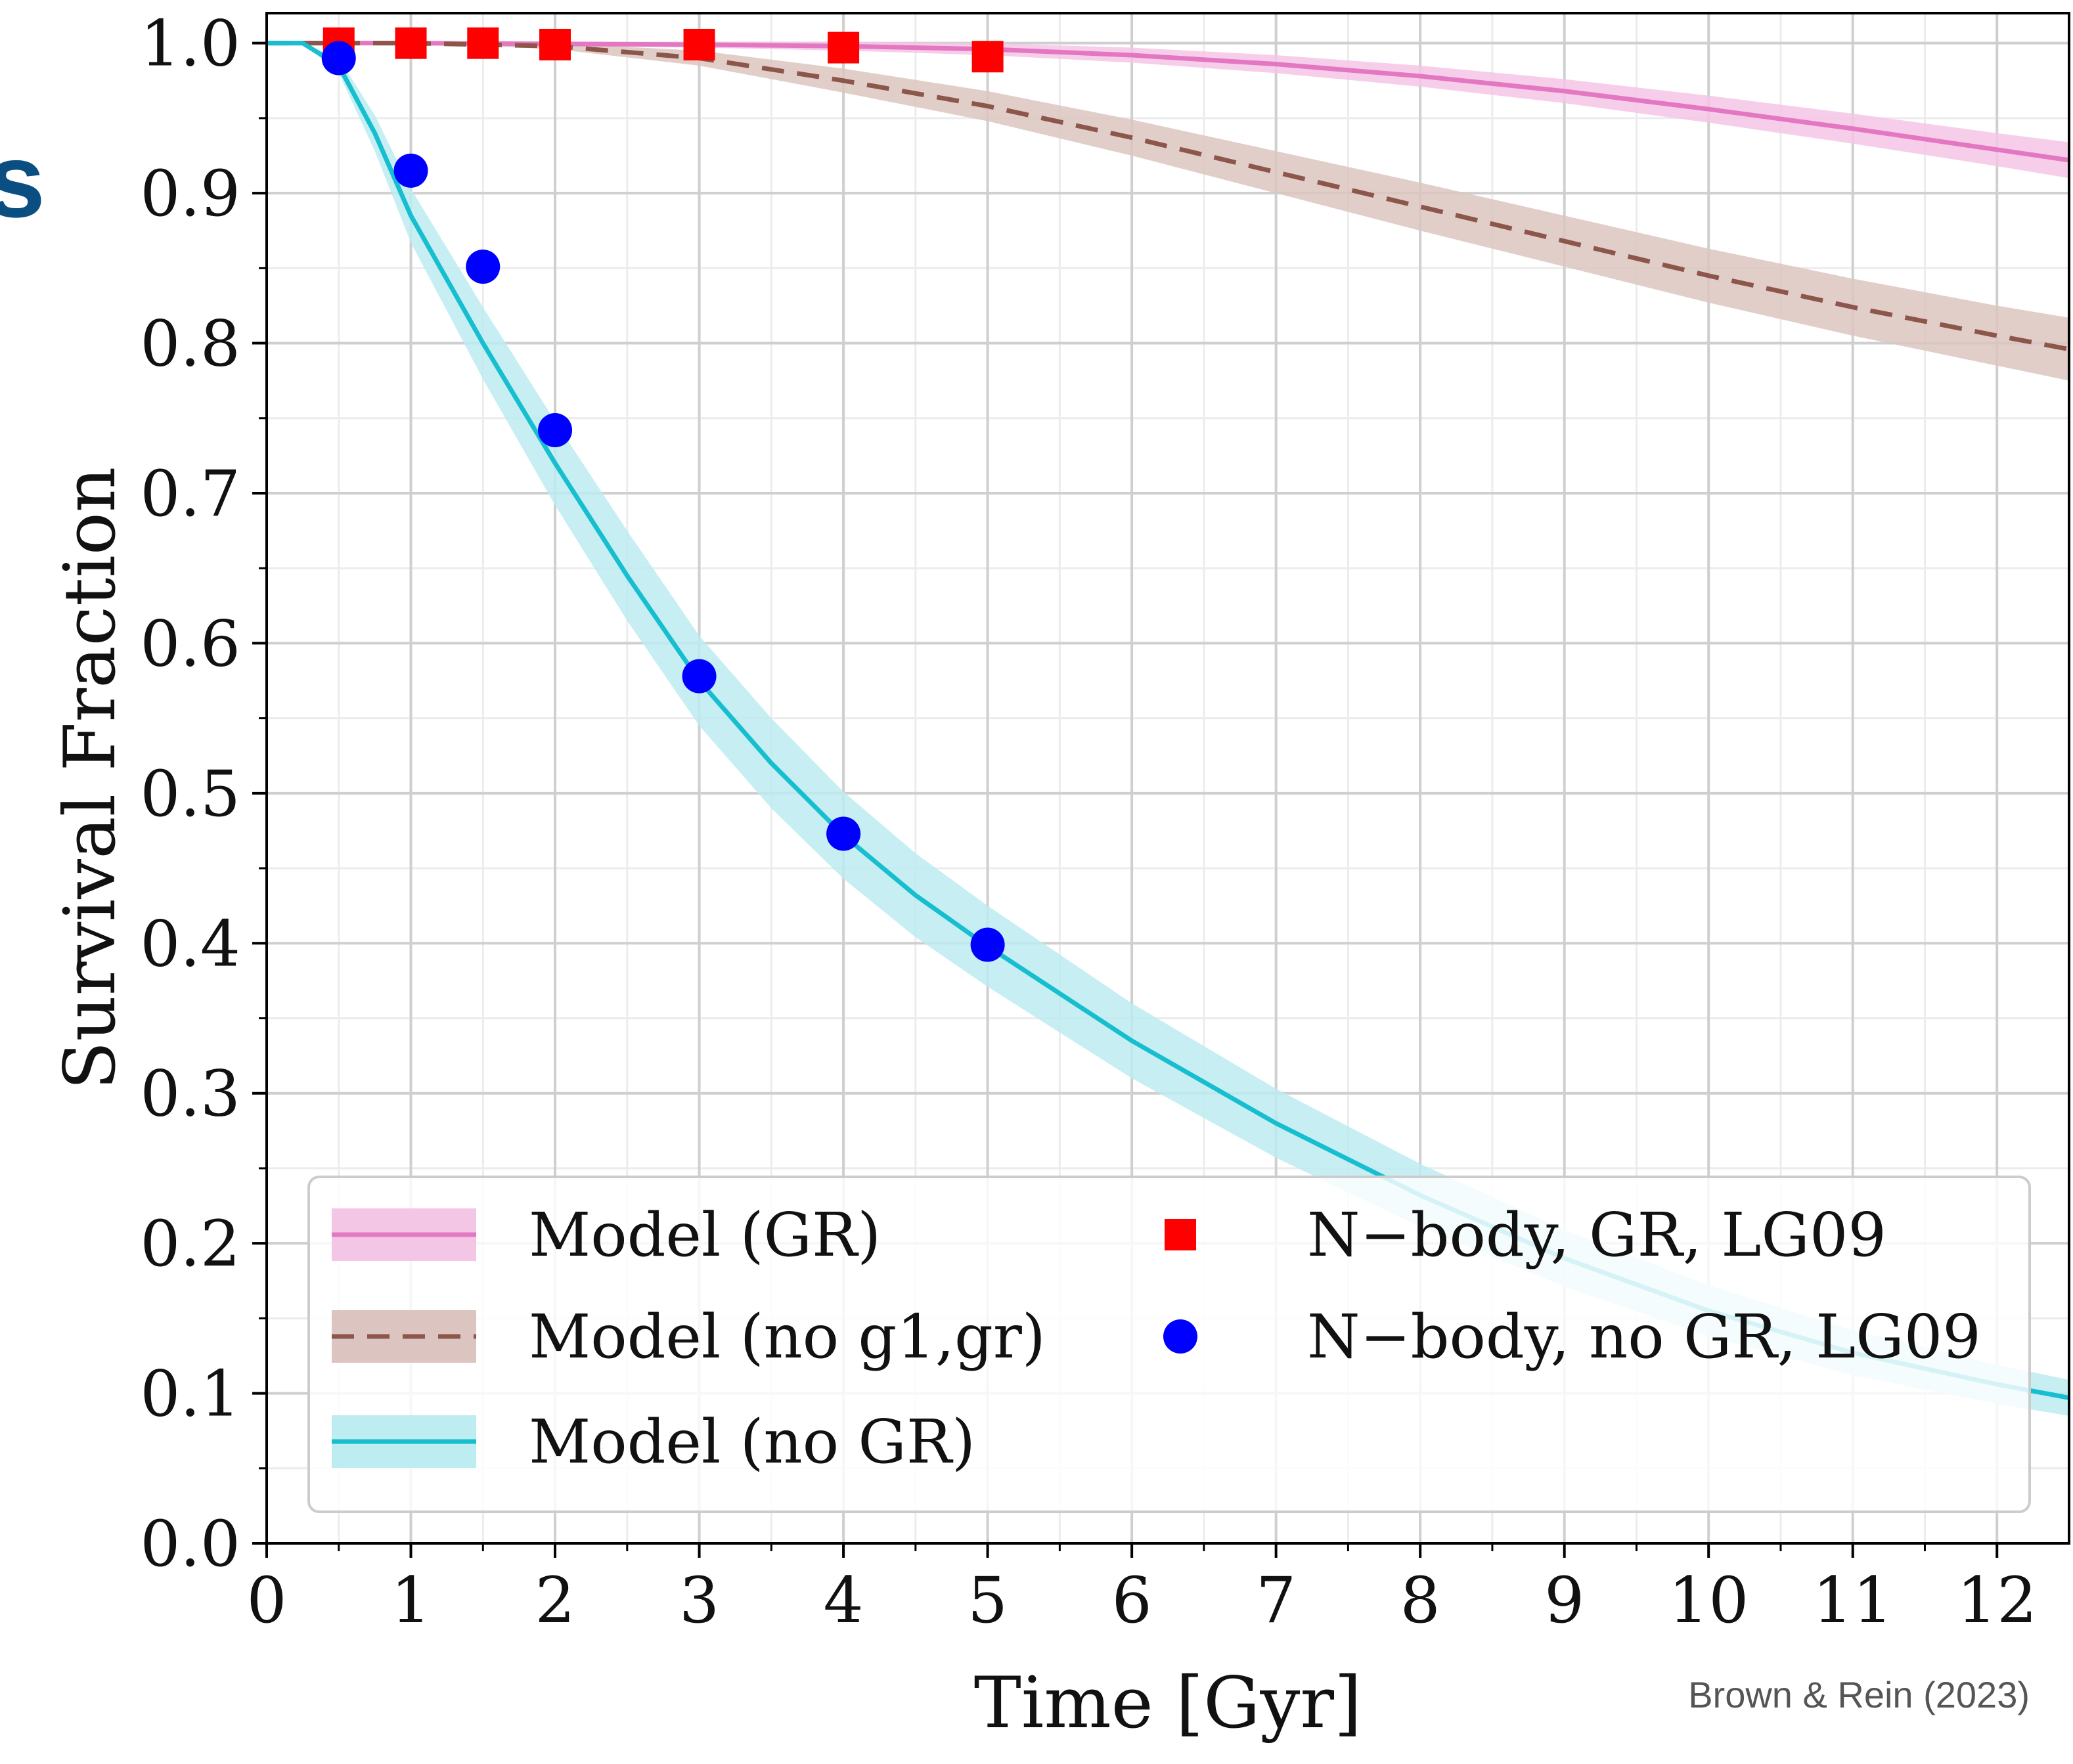 This screenshot has height=1764, width=2073. I want to click on x-tick-labels: 0 1 2 3 4 5 6 7 8 9 10 11 12, so click(1142, 1600).